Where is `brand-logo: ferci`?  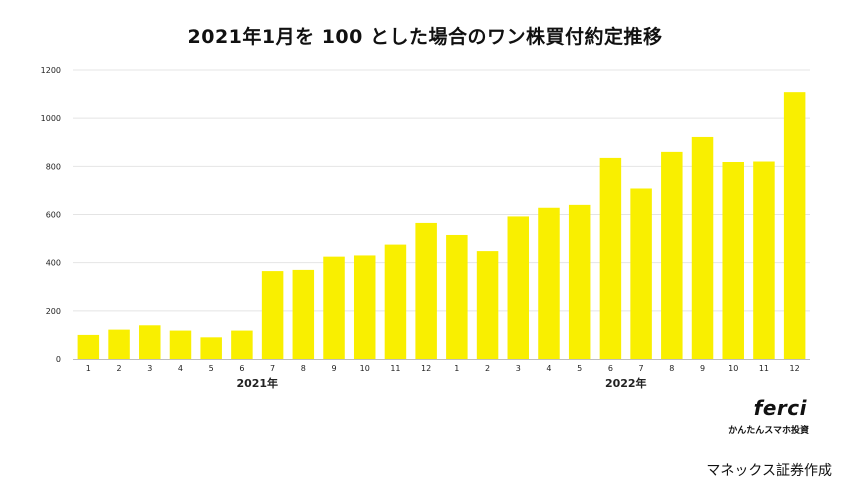
brand-logo: ferci is located at coordinates (780, 408).